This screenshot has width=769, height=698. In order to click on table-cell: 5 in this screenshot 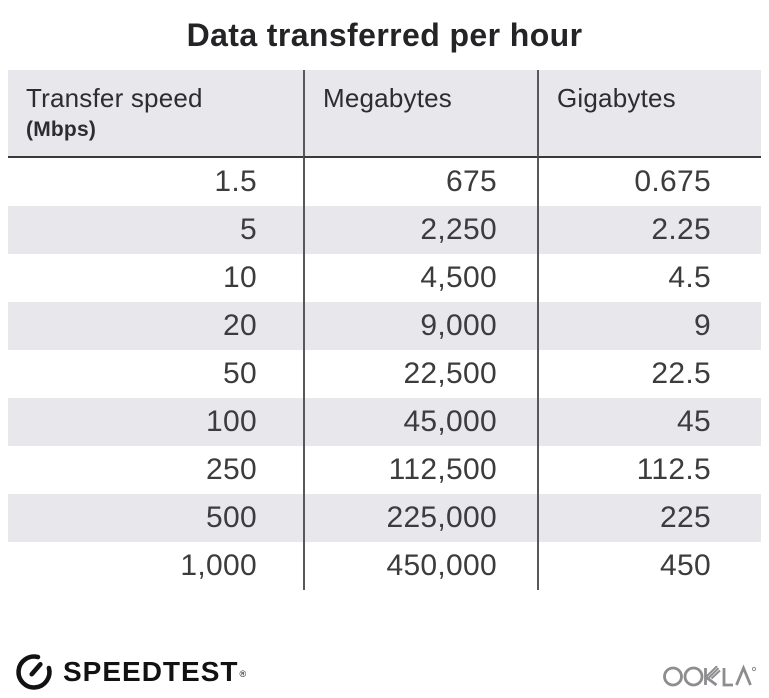, I will do `click(155, 230)`.